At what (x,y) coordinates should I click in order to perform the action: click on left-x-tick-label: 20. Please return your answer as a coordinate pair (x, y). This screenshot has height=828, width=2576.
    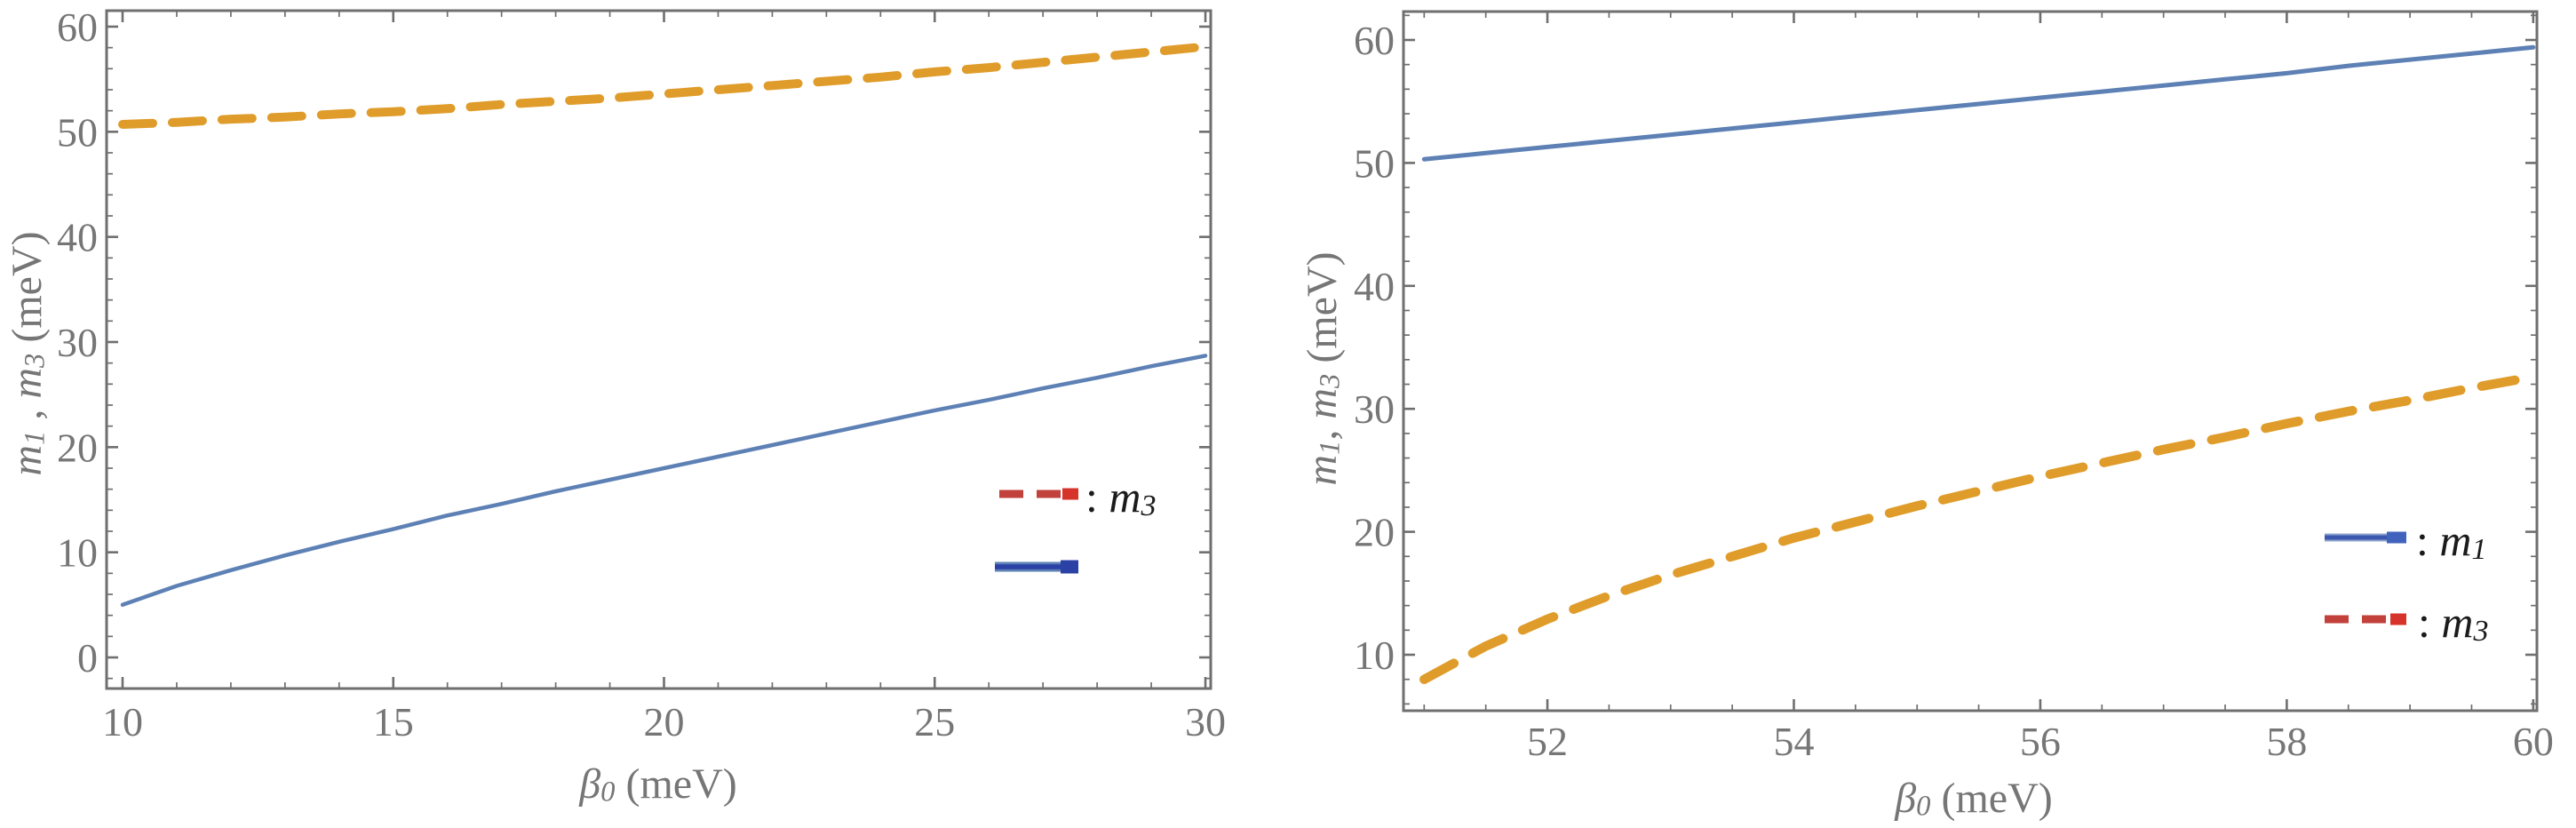
    Looking at the image, I should click on (664, 721).